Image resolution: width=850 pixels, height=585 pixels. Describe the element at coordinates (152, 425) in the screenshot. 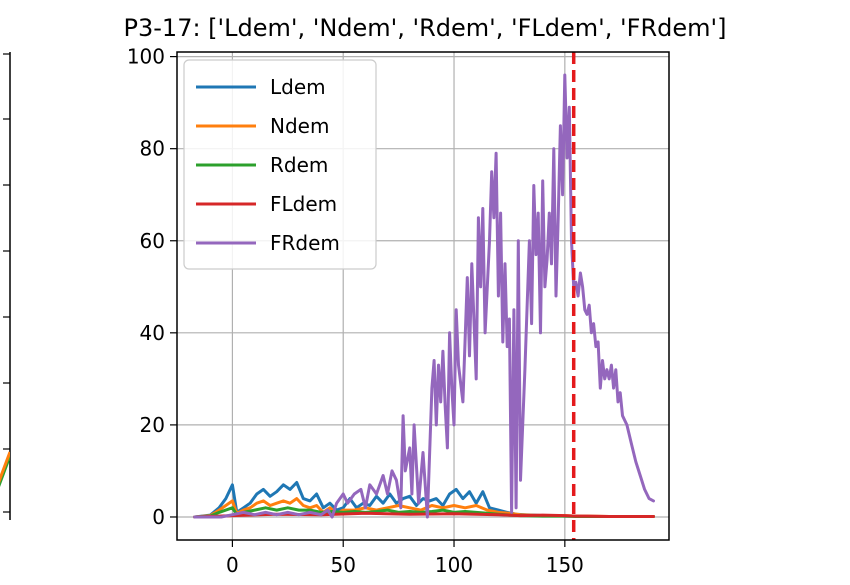

I see `y-tick-label: 20` at that location.